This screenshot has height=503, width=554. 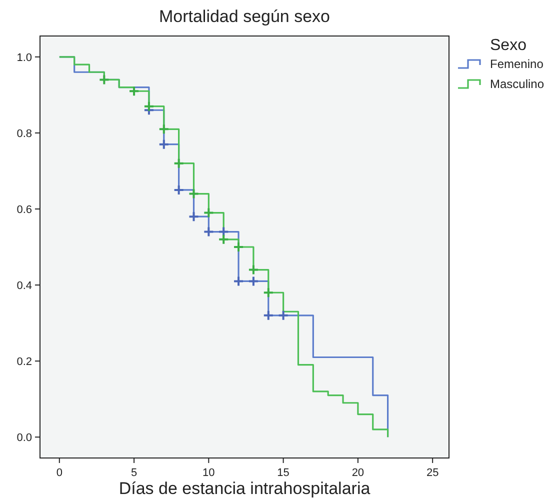 I want to click on y-tick-label: 1.0, so click(x=24, y=58).